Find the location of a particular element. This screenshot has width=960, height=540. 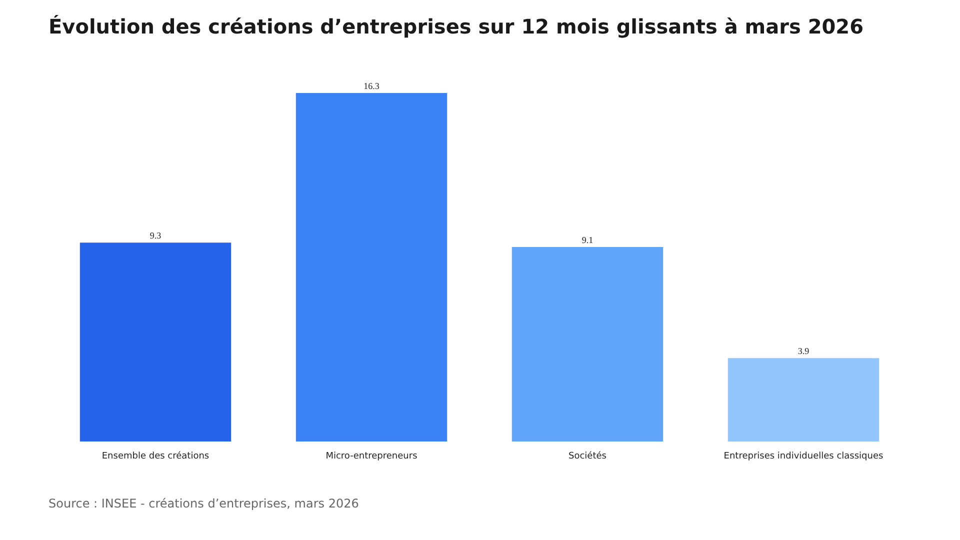

chart-title: Évolution des créations d’entreprises sur 12 mois glissants à mars 2026 is located at coordinates (456, 26).